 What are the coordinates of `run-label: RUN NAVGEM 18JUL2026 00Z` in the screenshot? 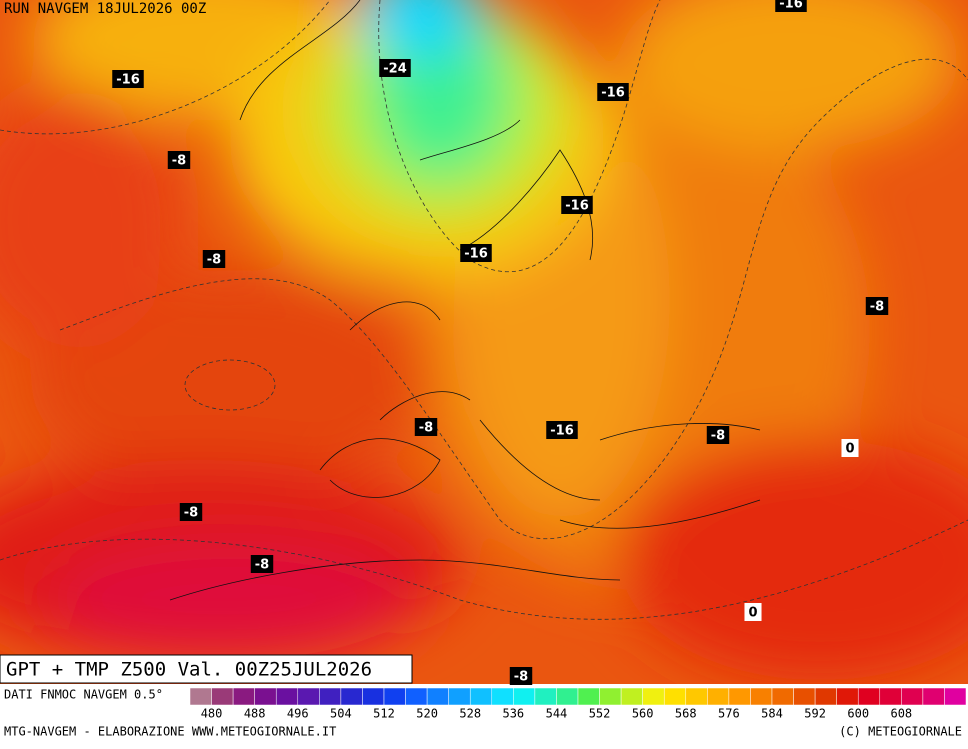 It's located at (105, 9).